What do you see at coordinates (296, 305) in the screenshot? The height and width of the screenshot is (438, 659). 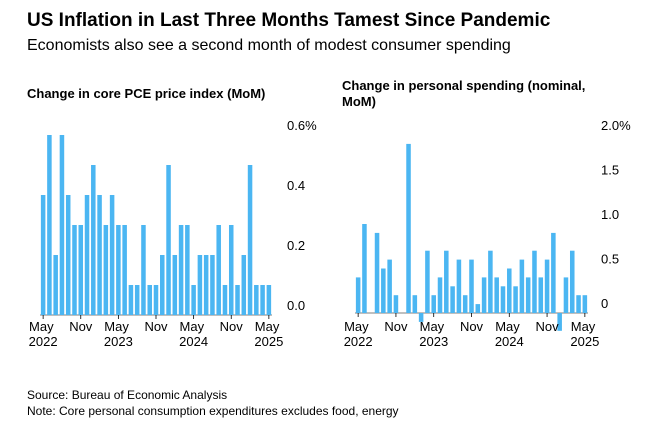 I see `y-tick-label: 0.0` at bounding box center [296, 305].